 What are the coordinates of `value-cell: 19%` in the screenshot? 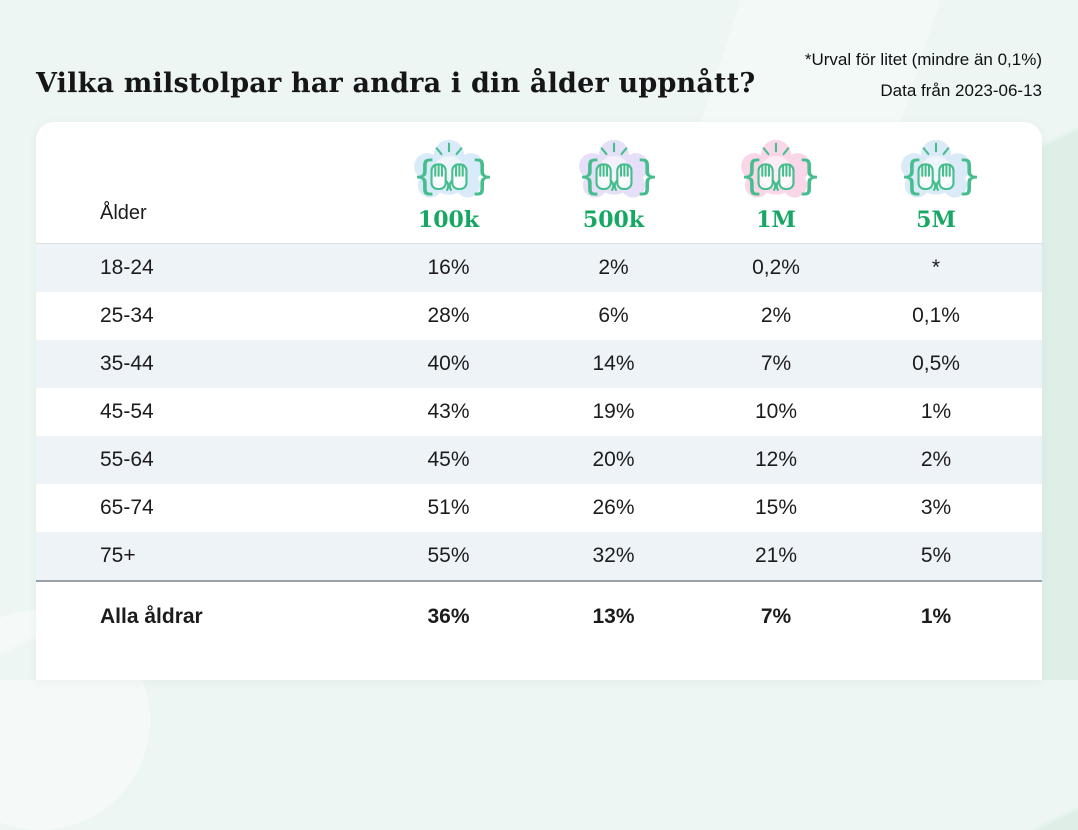 It's located at (613, 411).